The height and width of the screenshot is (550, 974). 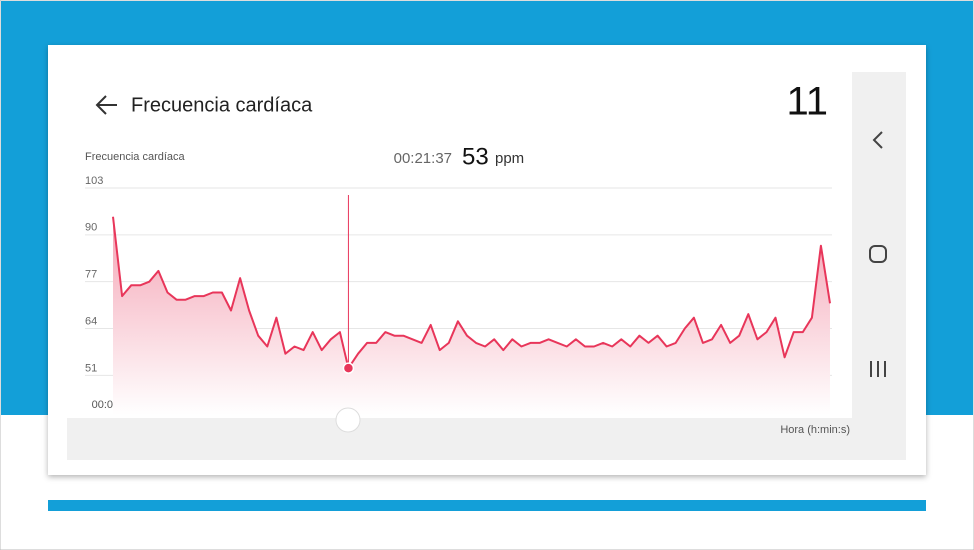 What do you see at coordinates (91, 321) in the screenshot?
I see `y-tick-label: 64` at bounding box center [91, 321].